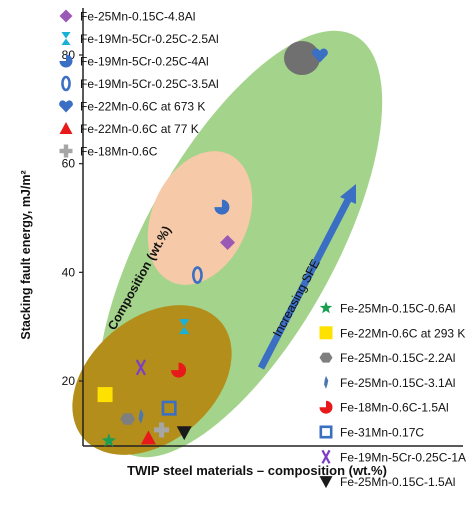 The image size is (474, 526). What do you see at coordinates (26, 254) in the screenshot?
I see `y-axis-label: Stacking fault energy, mJ/m²` at bounding box center [26, 254].